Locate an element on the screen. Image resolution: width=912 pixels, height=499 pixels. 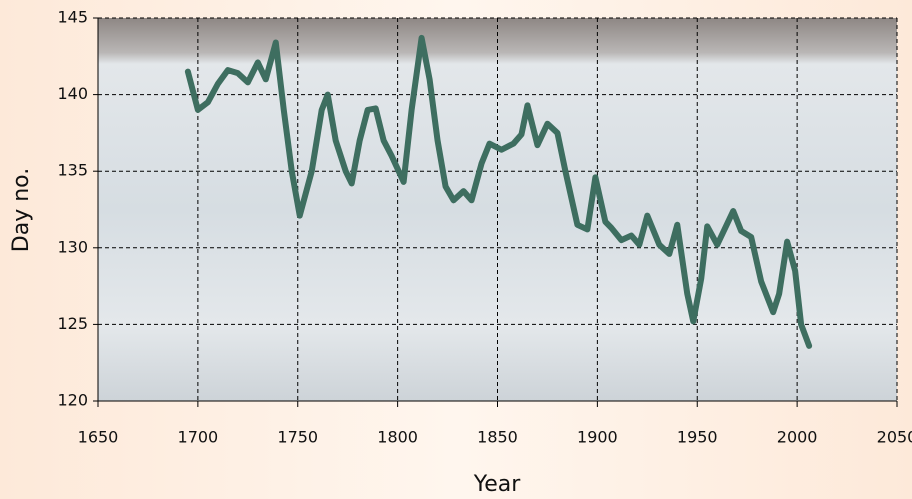
y-tick-label: 125 is located at coordinates (72, 323).